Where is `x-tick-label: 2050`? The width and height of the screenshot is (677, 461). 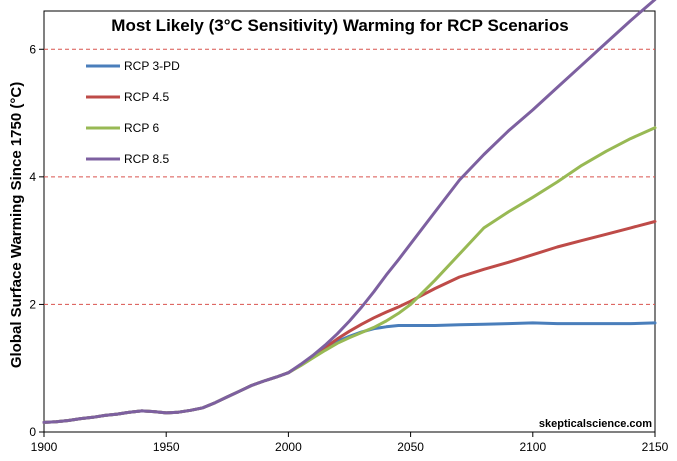 x-tick-label: 2050 is located at coordinates (410, 447).